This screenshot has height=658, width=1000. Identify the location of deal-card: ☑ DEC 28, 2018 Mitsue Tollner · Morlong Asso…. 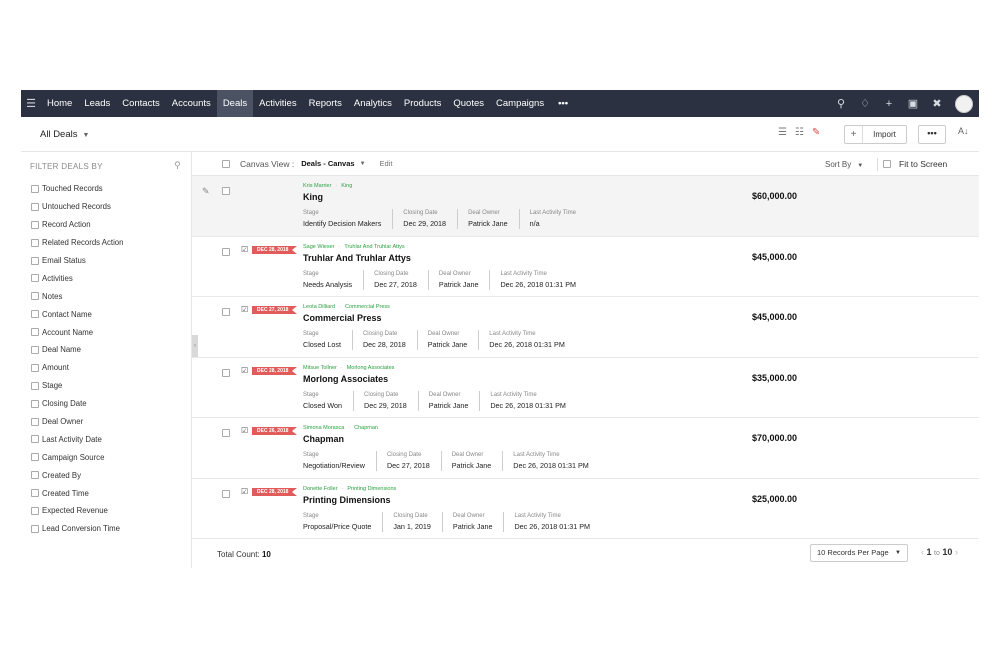
(585, 388).